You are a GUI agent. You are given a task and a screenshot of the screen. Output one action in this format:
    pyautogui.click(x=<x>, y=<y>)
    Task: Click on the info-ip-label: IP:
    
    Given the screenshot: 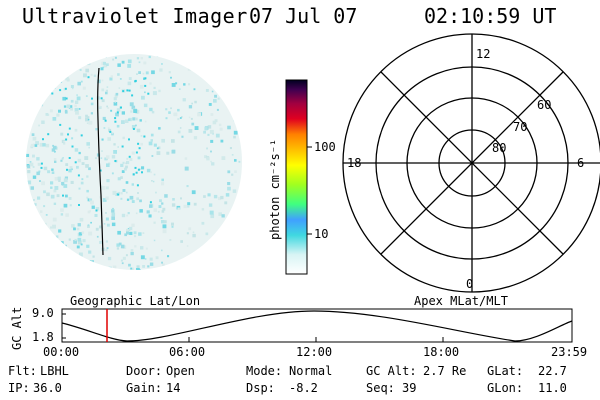 What is the action you would take?
    pyautogui.click(x=19, y=388)
    